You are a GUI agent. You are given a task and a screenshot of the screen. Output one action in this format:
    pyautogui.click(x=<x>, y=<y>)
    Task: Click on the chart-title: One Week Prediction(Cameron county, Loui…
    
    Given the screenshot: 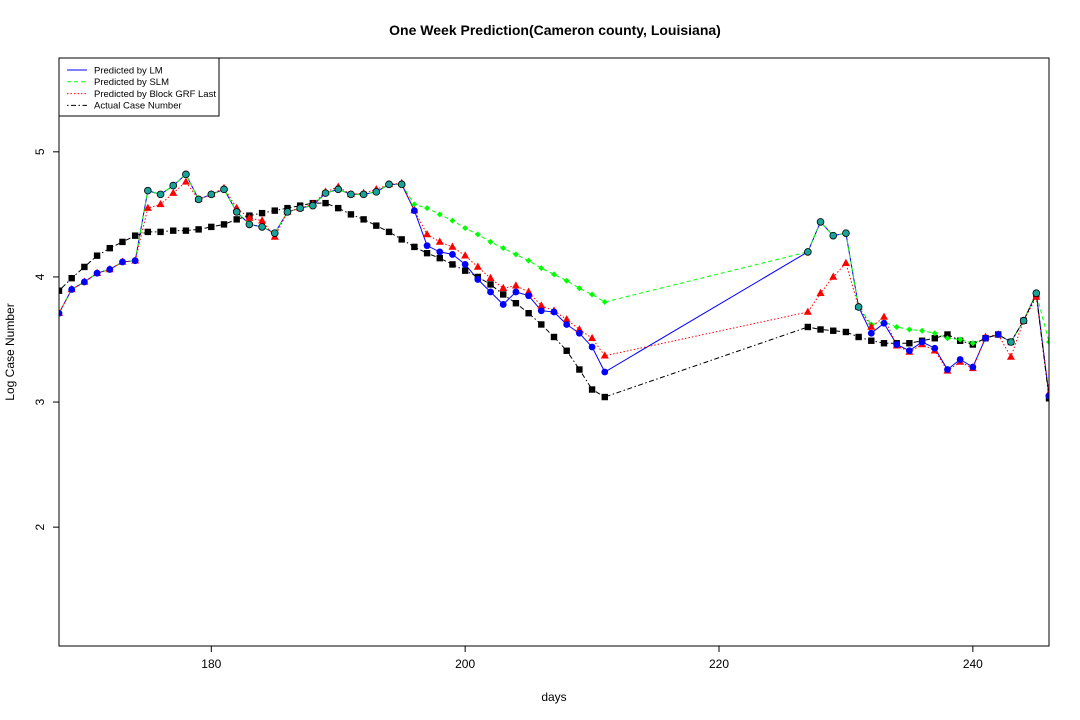 What is the action you would take?
    pyautogui.click(x=555, y=30)
    